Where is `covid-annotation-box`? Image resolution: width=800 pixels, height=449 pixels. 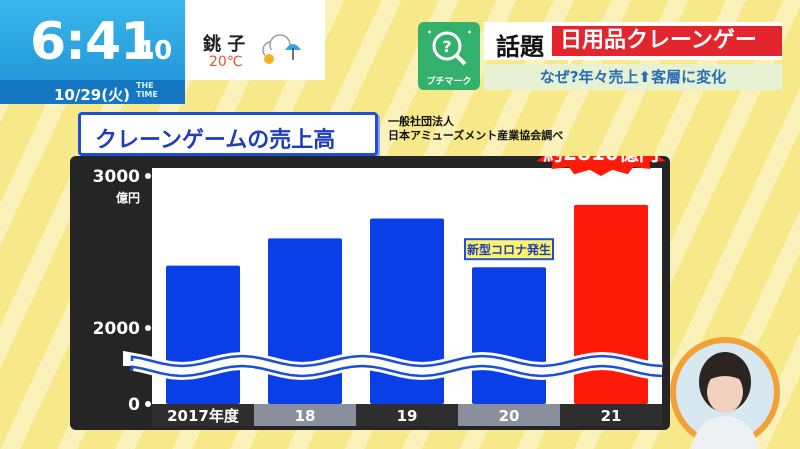
covid-annotation-box is located at coordinates (509, 249).